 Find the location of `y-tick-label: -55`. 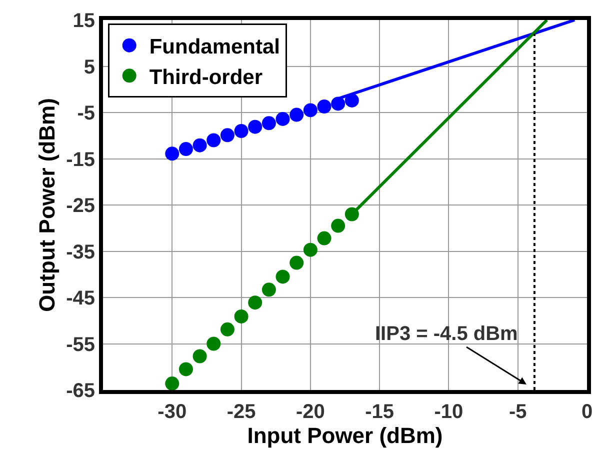

y-tick-label: -55 is located at coordinates (80, 345).